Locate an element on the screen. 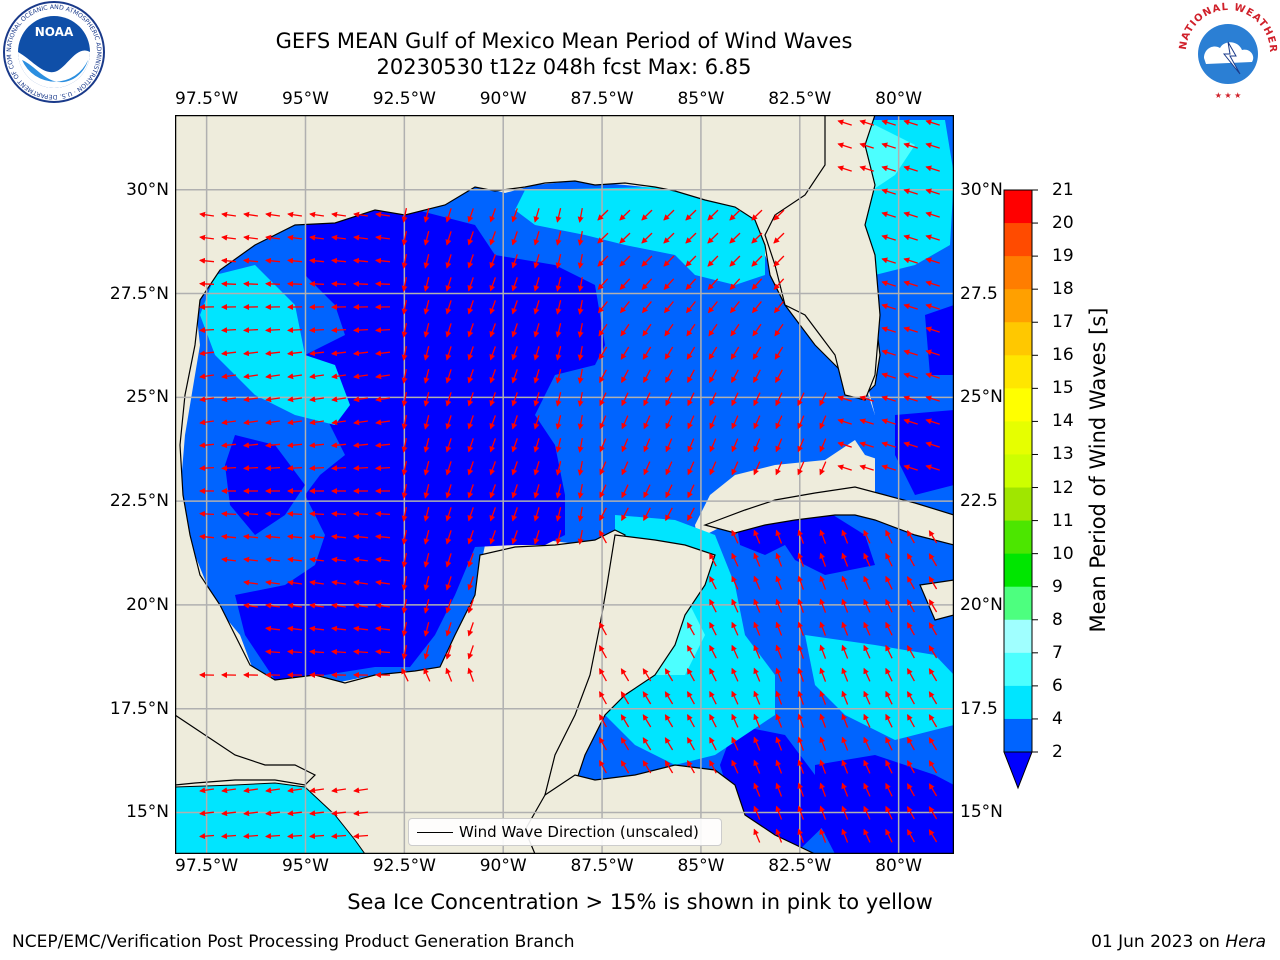 The image size is (1280, 960). footer-date: 01 Jun 2023 on Hera is located at coordinates (1178, 942).